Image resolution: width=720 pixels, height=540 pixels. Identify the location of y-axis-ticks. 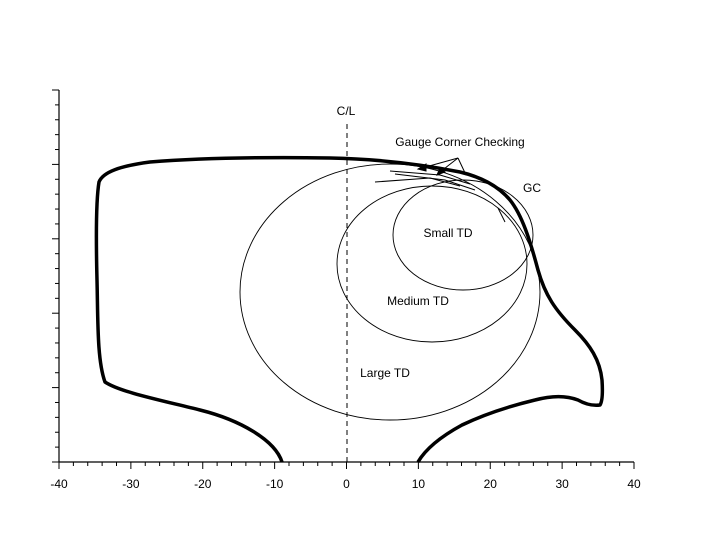
(55, 276).